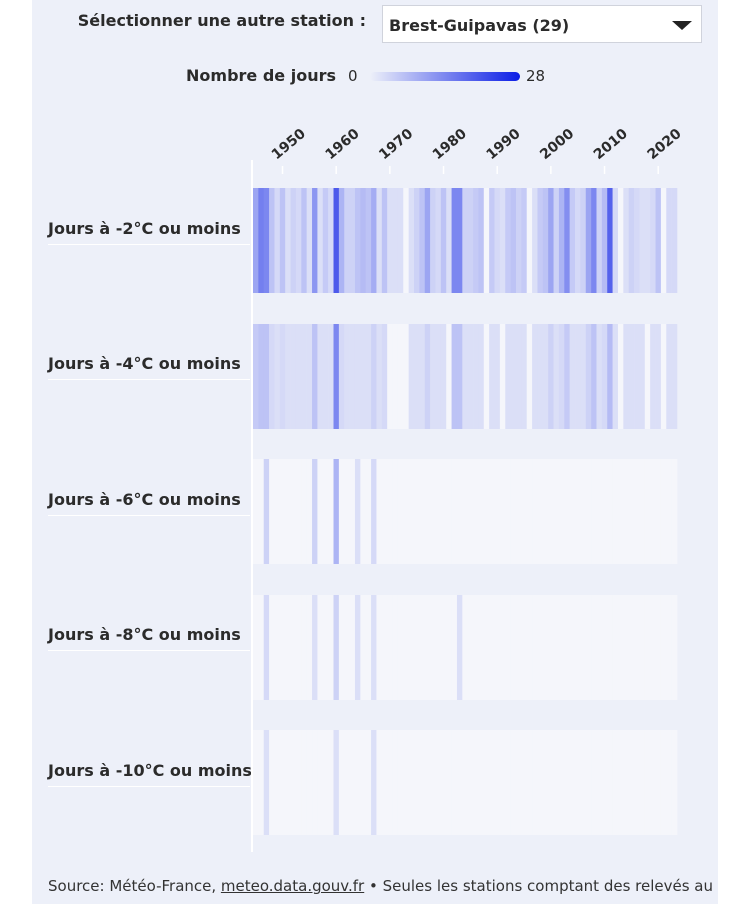 Image resolution: width=750 pixels, height=904 pixels. What do you see at coordinates (682, 25) in the screenshot?
I see `dropdown-arrow-icon` at bounding box center [682, 25].